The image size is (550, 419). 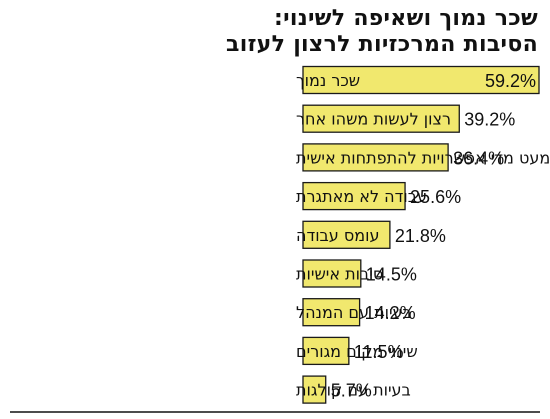 I want to click on value-label-8: 11.5%, so click(x=379, y=352).